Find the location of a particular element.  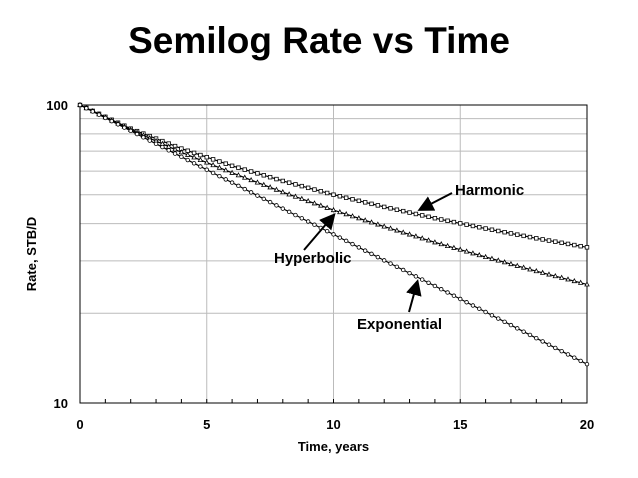

x-tick-label: 5 is located at coordinates (206, 424).